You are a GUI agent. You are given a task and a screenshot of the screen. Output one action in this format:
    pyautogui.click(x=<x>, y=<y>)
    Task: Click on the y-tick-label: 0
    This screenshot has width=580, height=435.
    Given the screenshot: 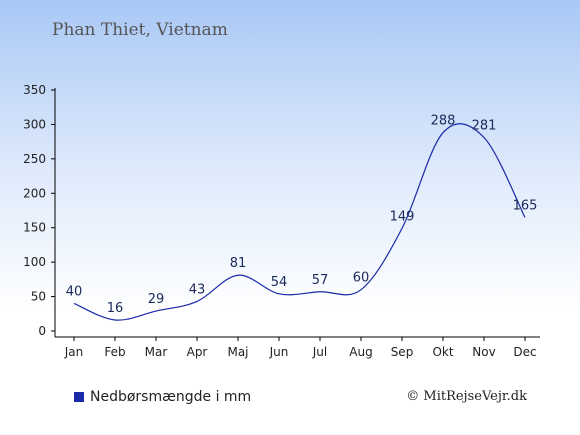 What is the action you would take?
    pyautogui.click(x=42, y=331)
    